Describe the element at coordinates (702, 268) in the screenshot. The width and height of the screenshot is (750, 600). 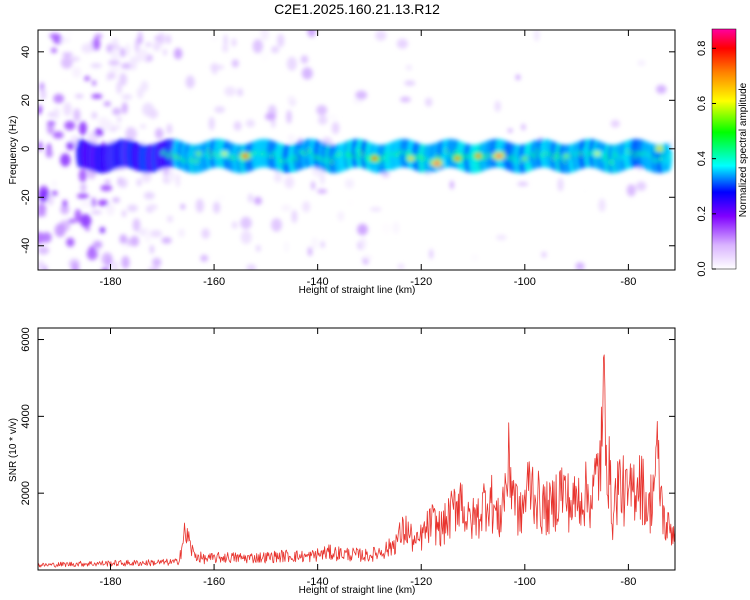
I see `colorbar-tick-label: 0.0` at that location.